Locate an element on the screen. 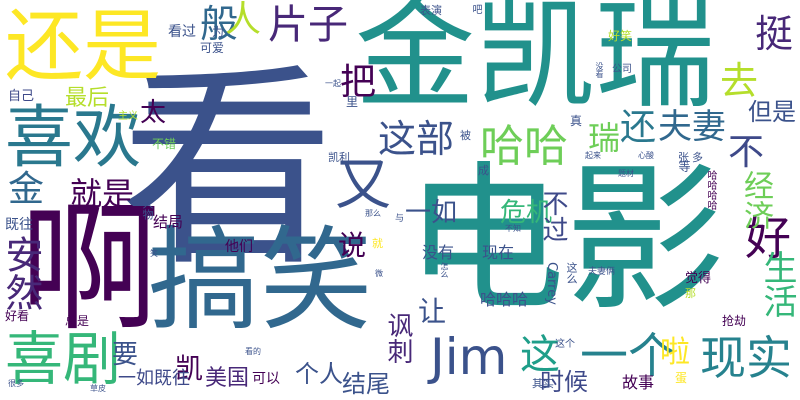 The width and height of the screenshot is (800, 400). word-shenghuo: 生活 is located at coordinates (777, 284).